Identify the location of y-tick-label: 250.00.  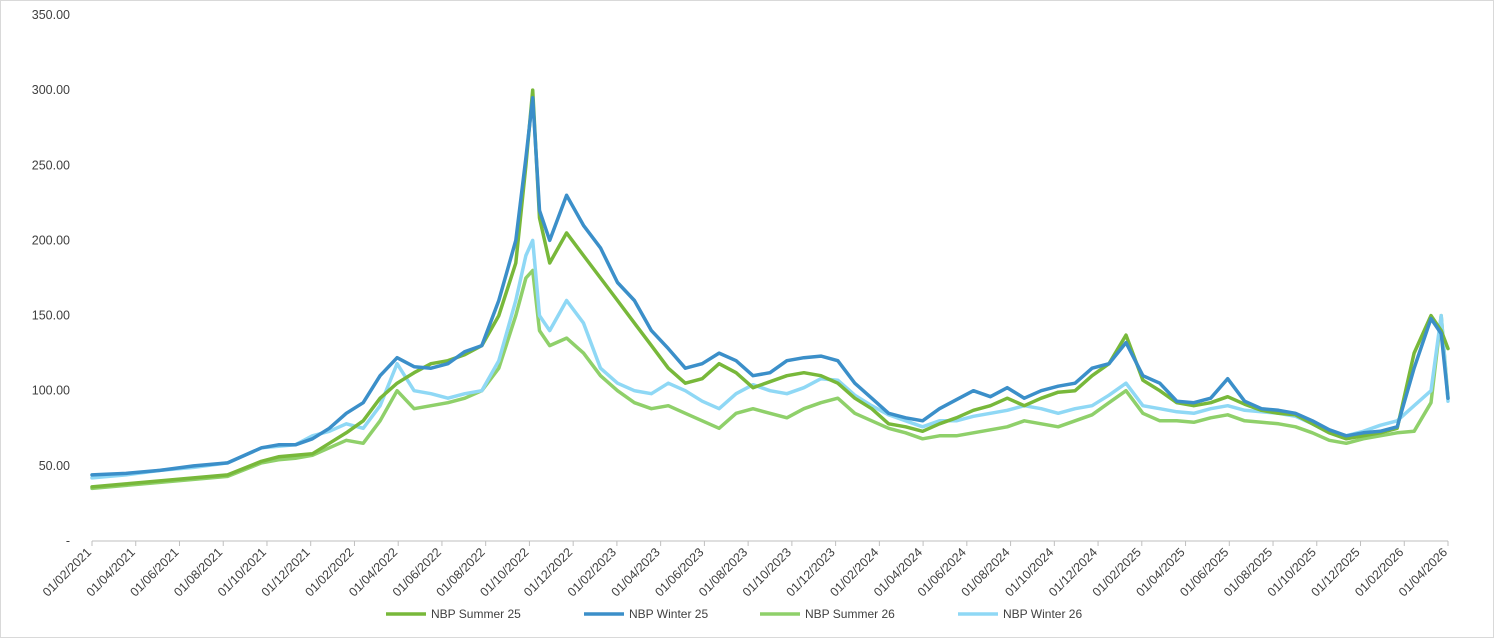
(51, 165).